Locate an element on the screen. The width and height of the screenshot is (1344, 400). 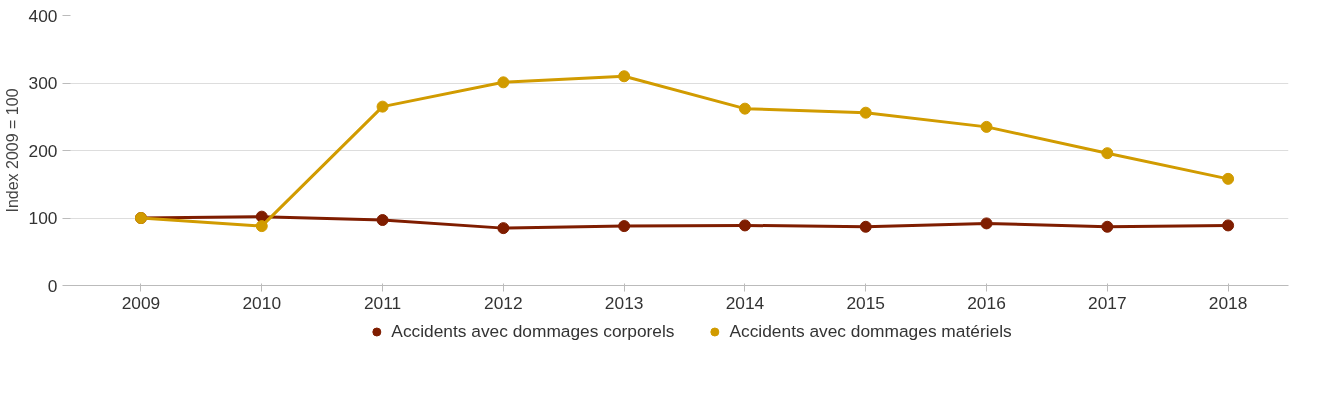
x-tick-label: 2018 is located at coordinates (1228, 302).